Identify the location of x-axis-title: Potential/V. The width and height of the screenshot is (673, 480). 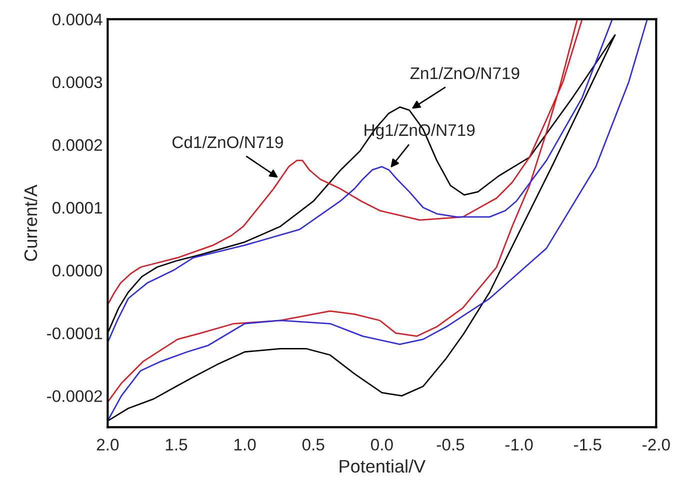
(383, 466).